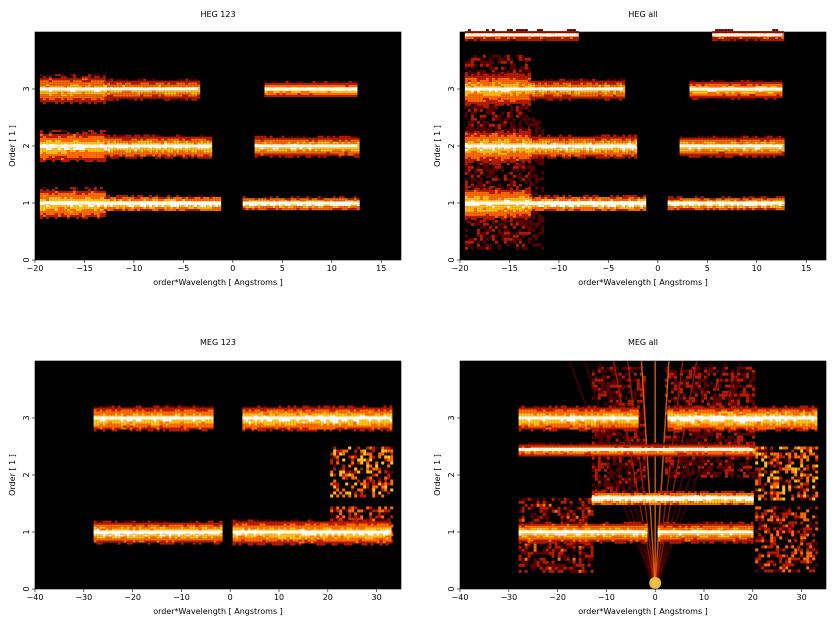 The image size is (836, 627). I want to click on panel-title: MEG all, so click(643, 342).